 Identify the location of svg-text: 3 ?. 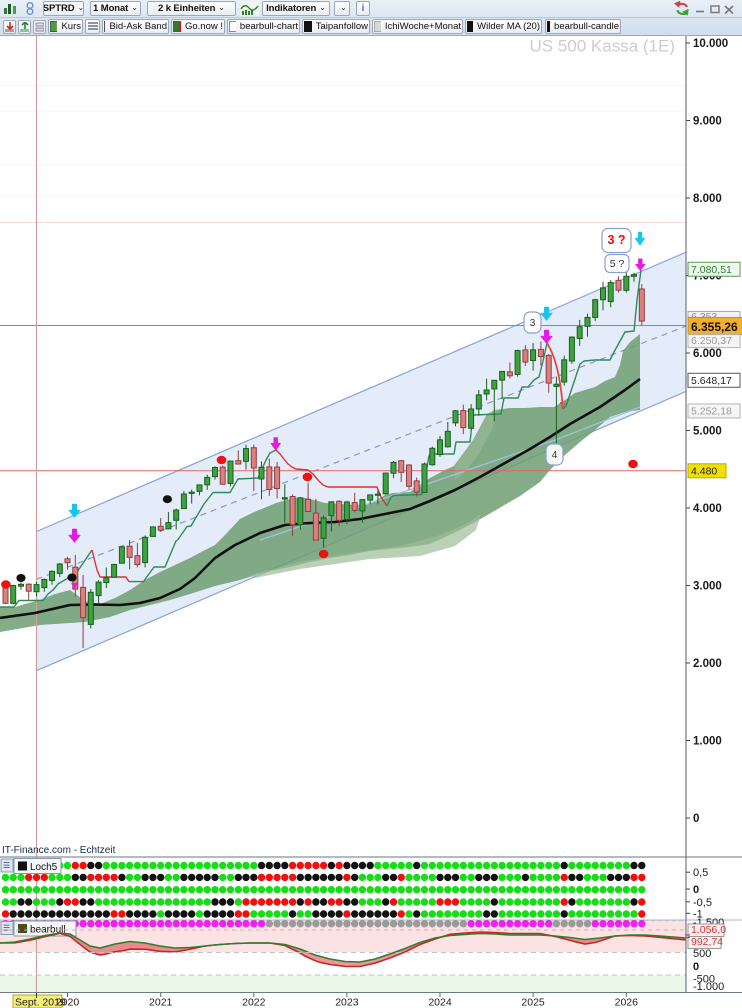
(616, 240).